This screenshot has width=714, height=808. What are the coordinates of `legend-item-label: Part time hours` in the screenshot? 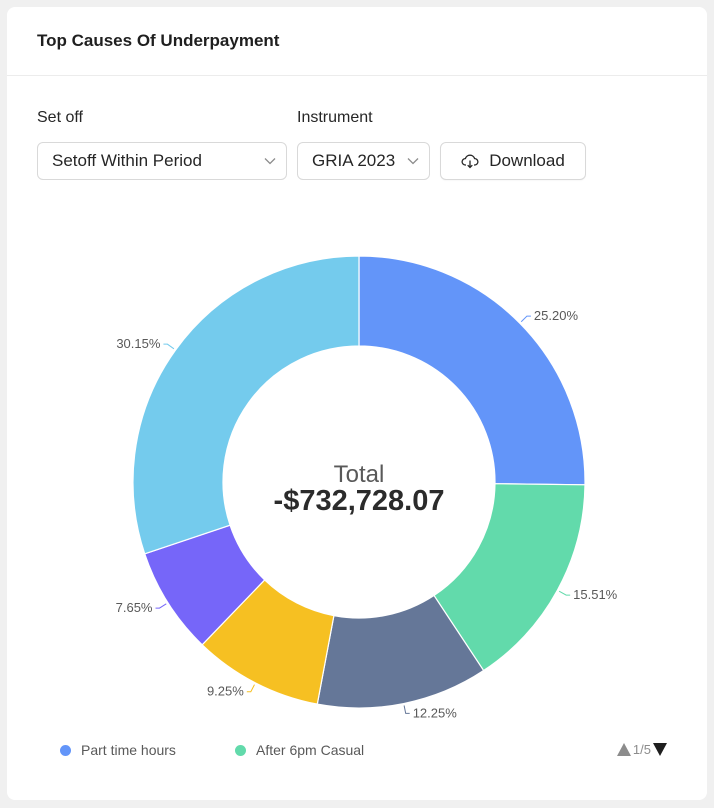 It's located at (128, 750).